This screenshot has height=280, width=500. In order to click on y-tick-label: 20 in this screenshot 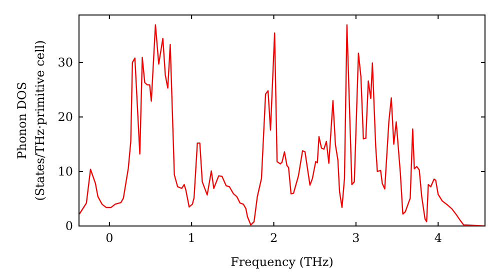, I will do `click(65, 117)`.